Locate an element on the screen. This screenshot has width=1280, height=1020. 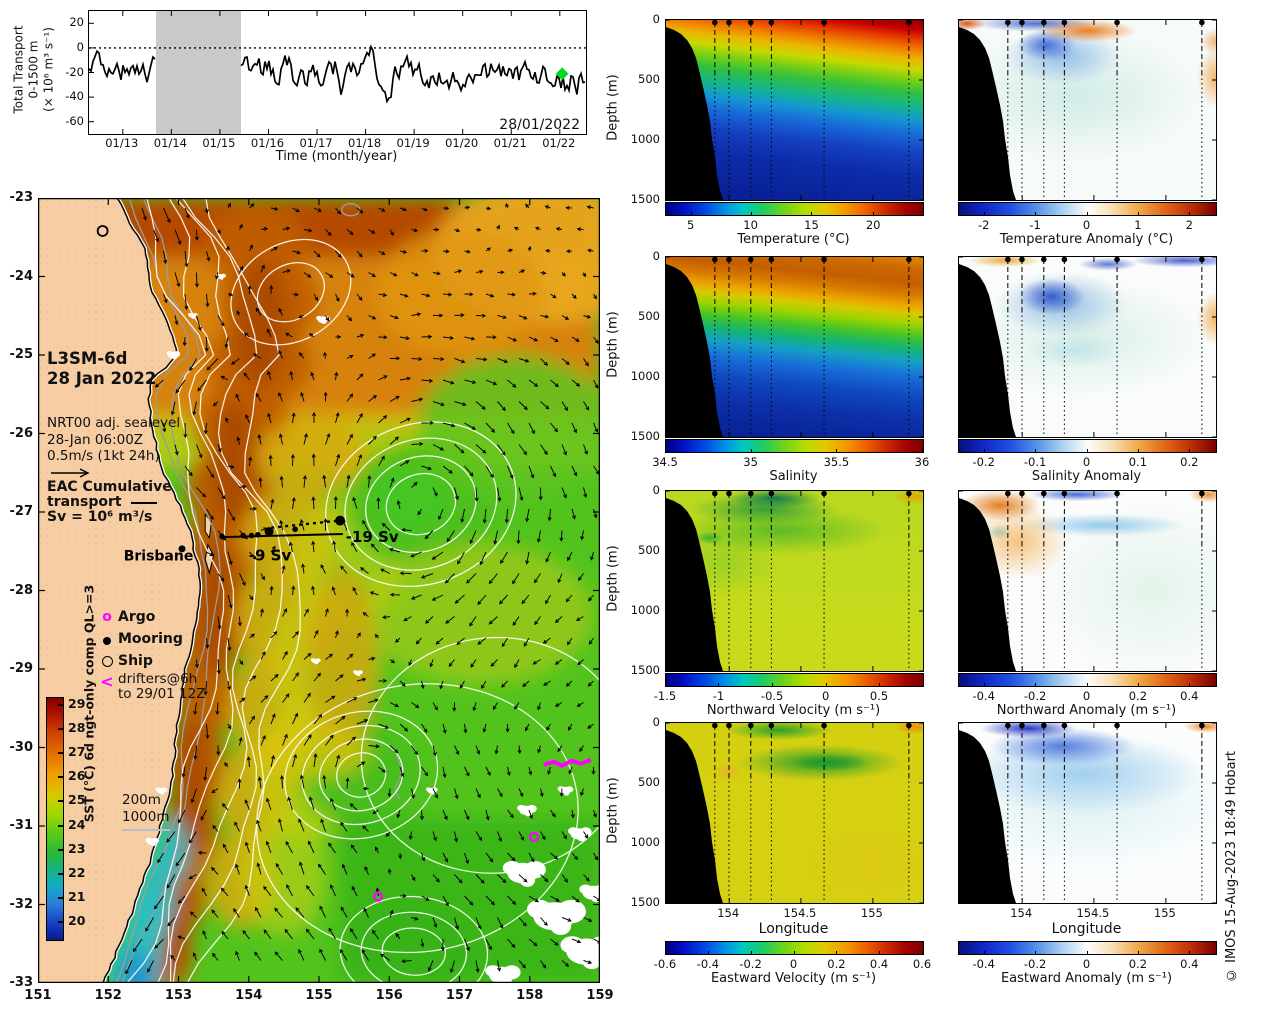
map-ytick: -27 is located at coordinates (21, 511).